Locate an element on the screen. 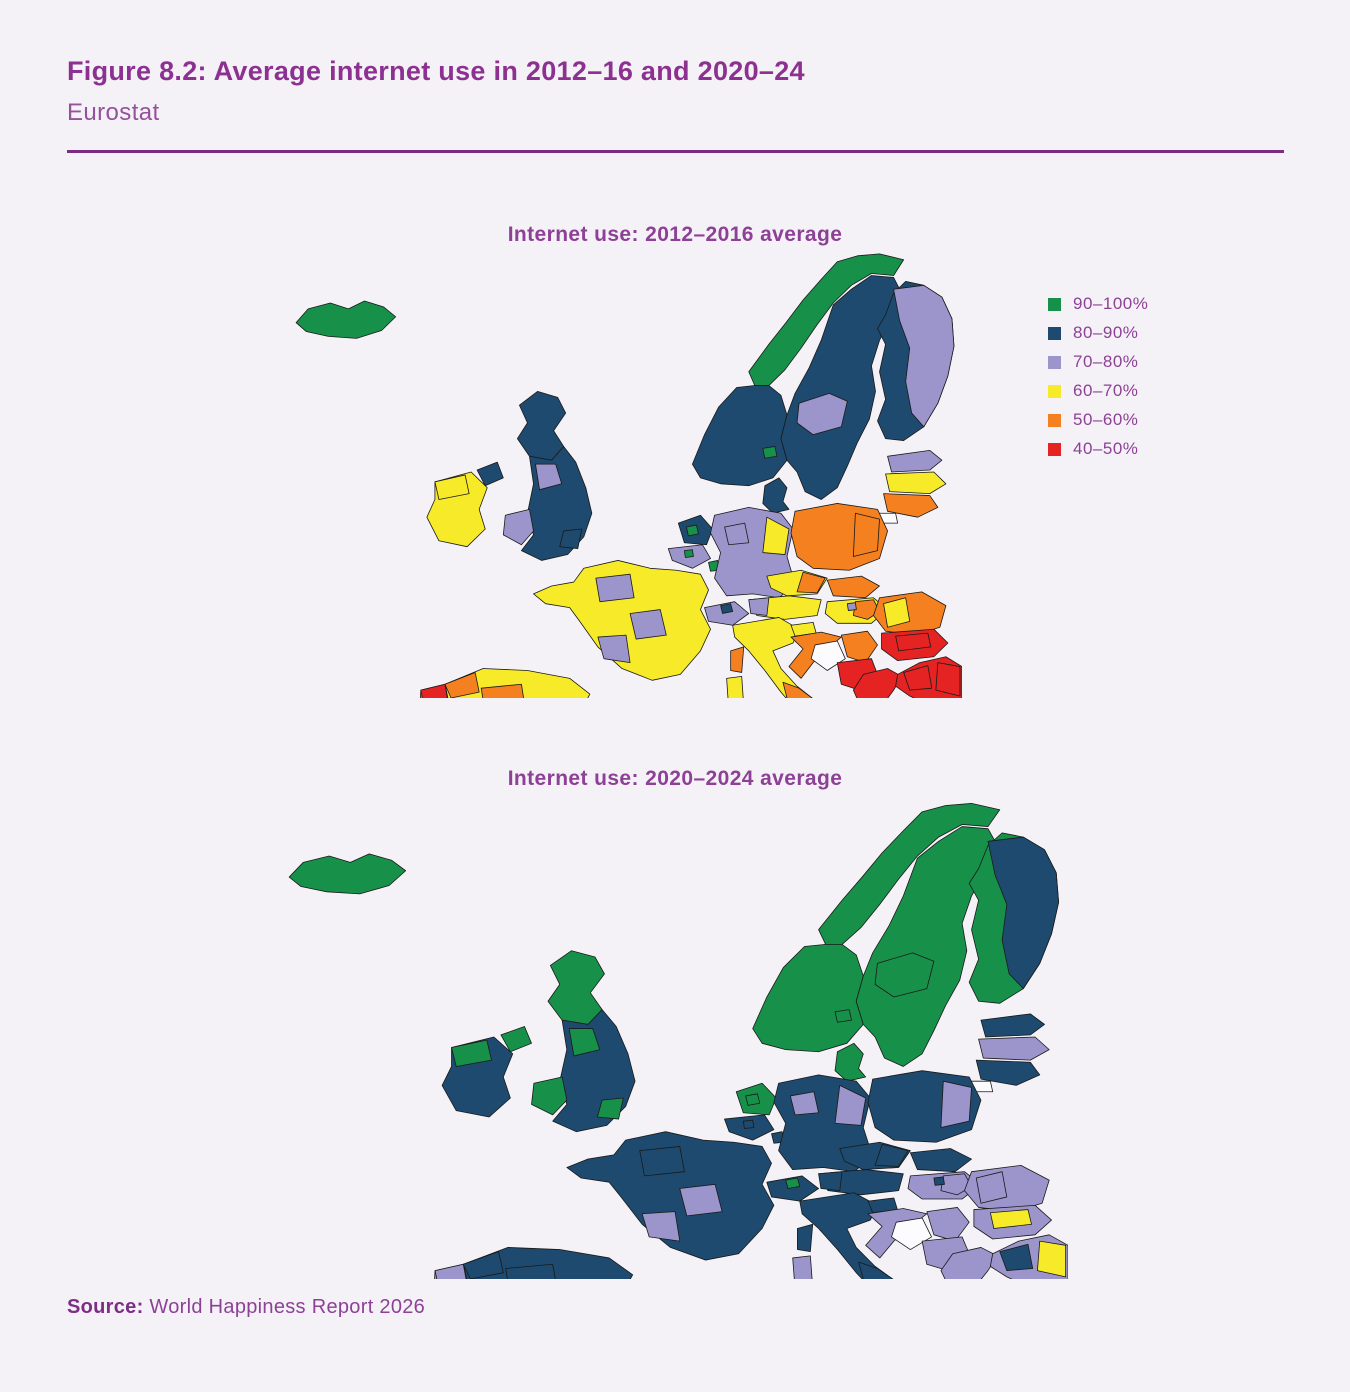 Image resolution: width=1350 pixels, height=1392 pixels. region-scotland is located at coordinates (541, 425).